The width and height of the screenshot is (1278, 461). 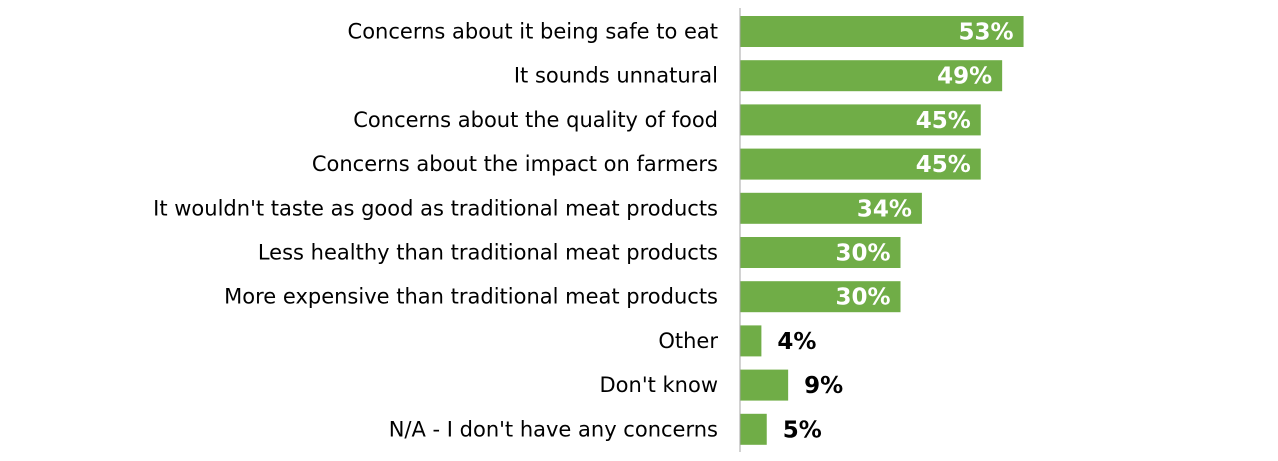 I want to click on value-label: 5%, so click(x=802, y=430).